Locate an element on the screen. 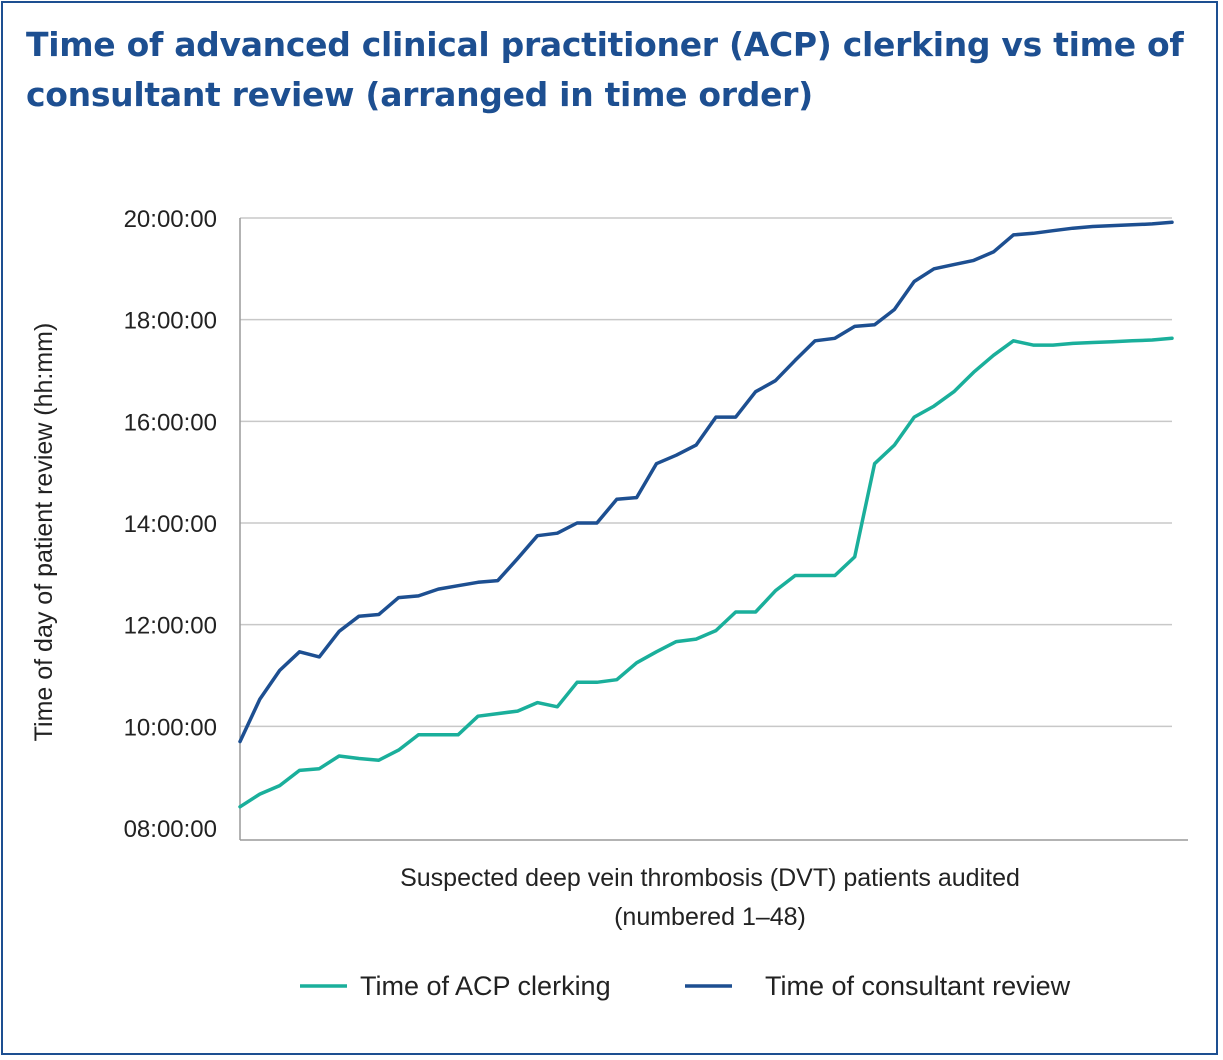  y-tick-label: 10:00:00 is located at coordinates (170, 727).